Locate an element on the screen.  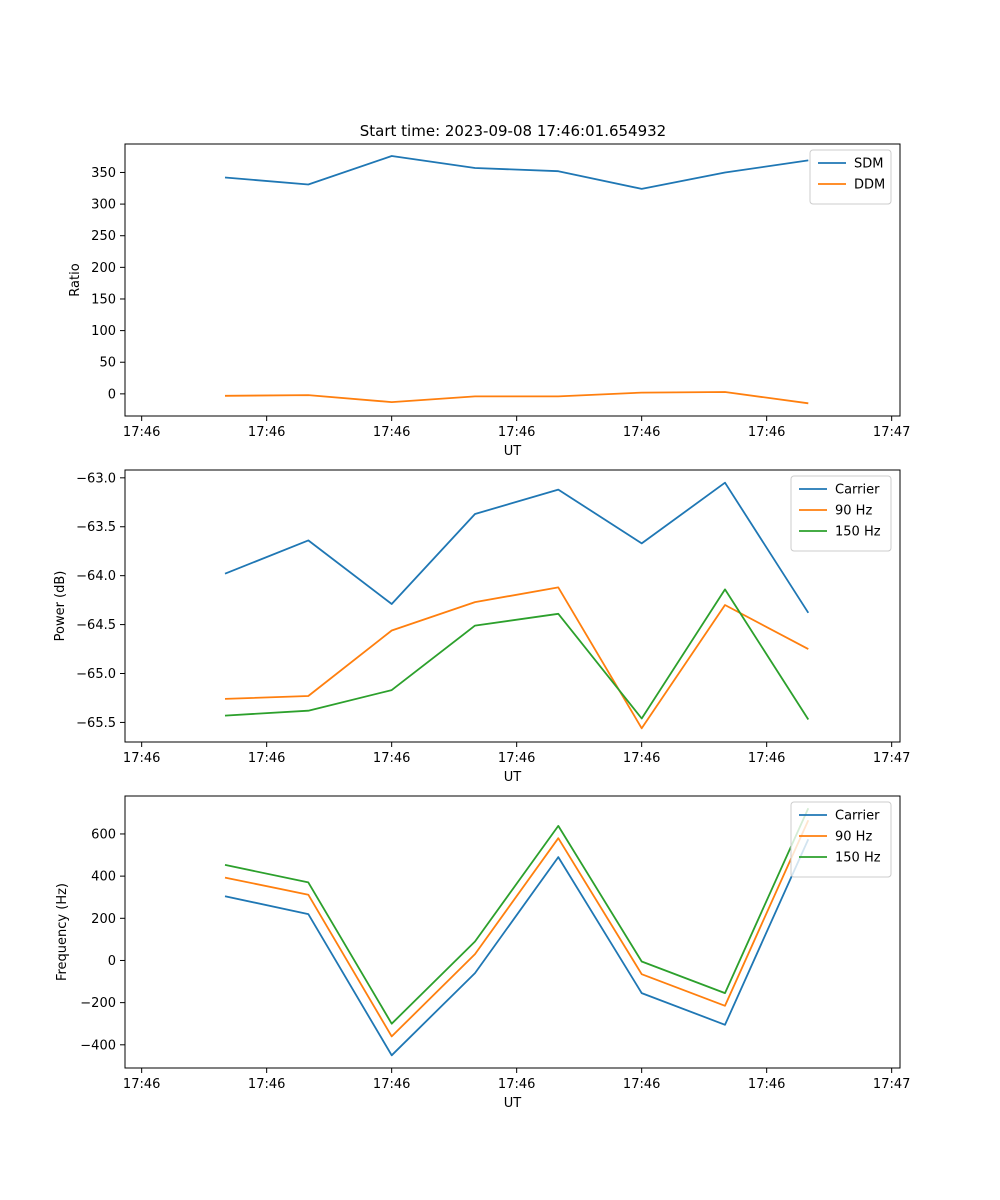
series-line-carrier is located at coordinates (517, 547).